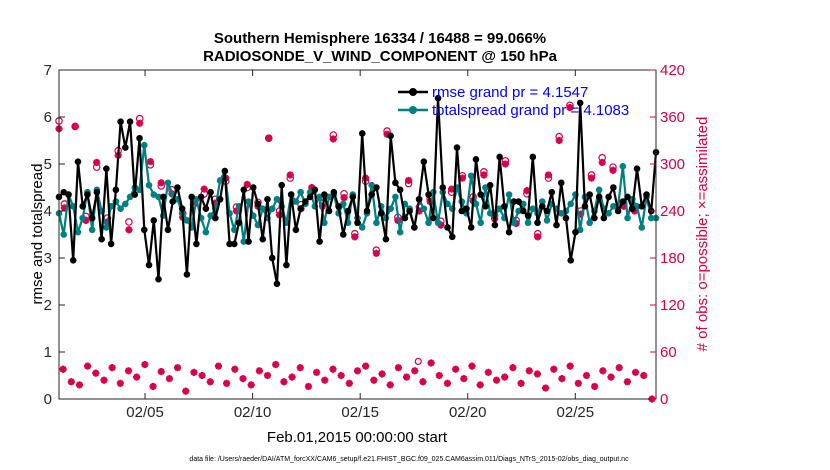 The width and height of the screenshot is (830, 470). I want to click on y-axis-left-label: rmse and totalspread, so click(37, 234).